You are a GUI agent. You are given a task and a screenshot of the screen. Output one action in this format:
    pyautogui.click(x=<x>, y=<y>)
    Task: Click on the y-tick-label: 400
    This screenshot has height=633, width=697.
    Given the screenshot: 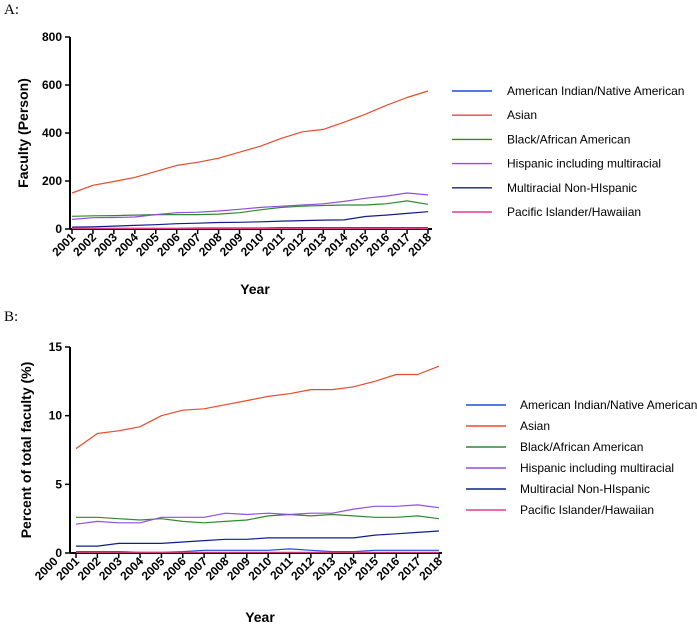 What is the action you would take?
    pyautogui.click(x=52, y=133)
    